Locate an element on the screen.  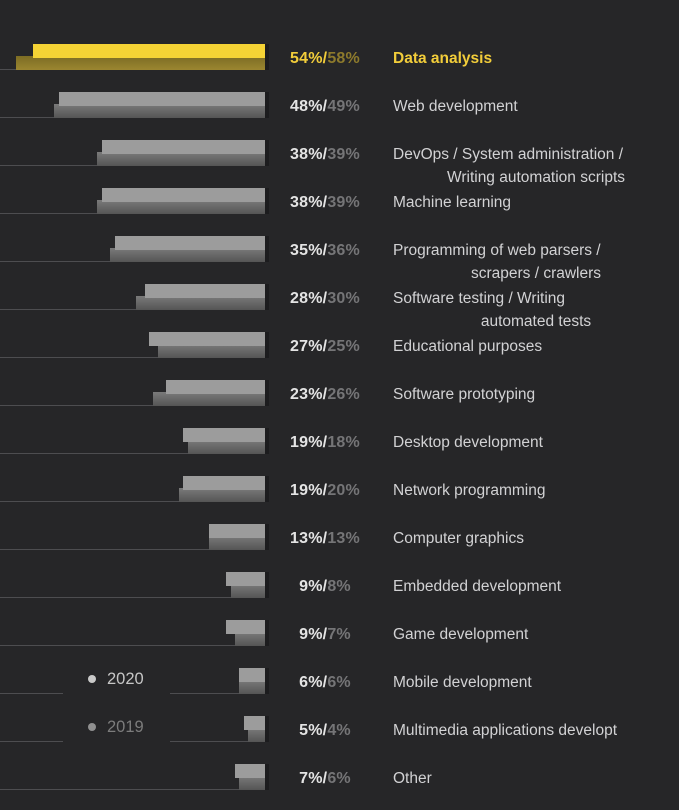
percent-2019: 25% is located at coordinates (343, 346).